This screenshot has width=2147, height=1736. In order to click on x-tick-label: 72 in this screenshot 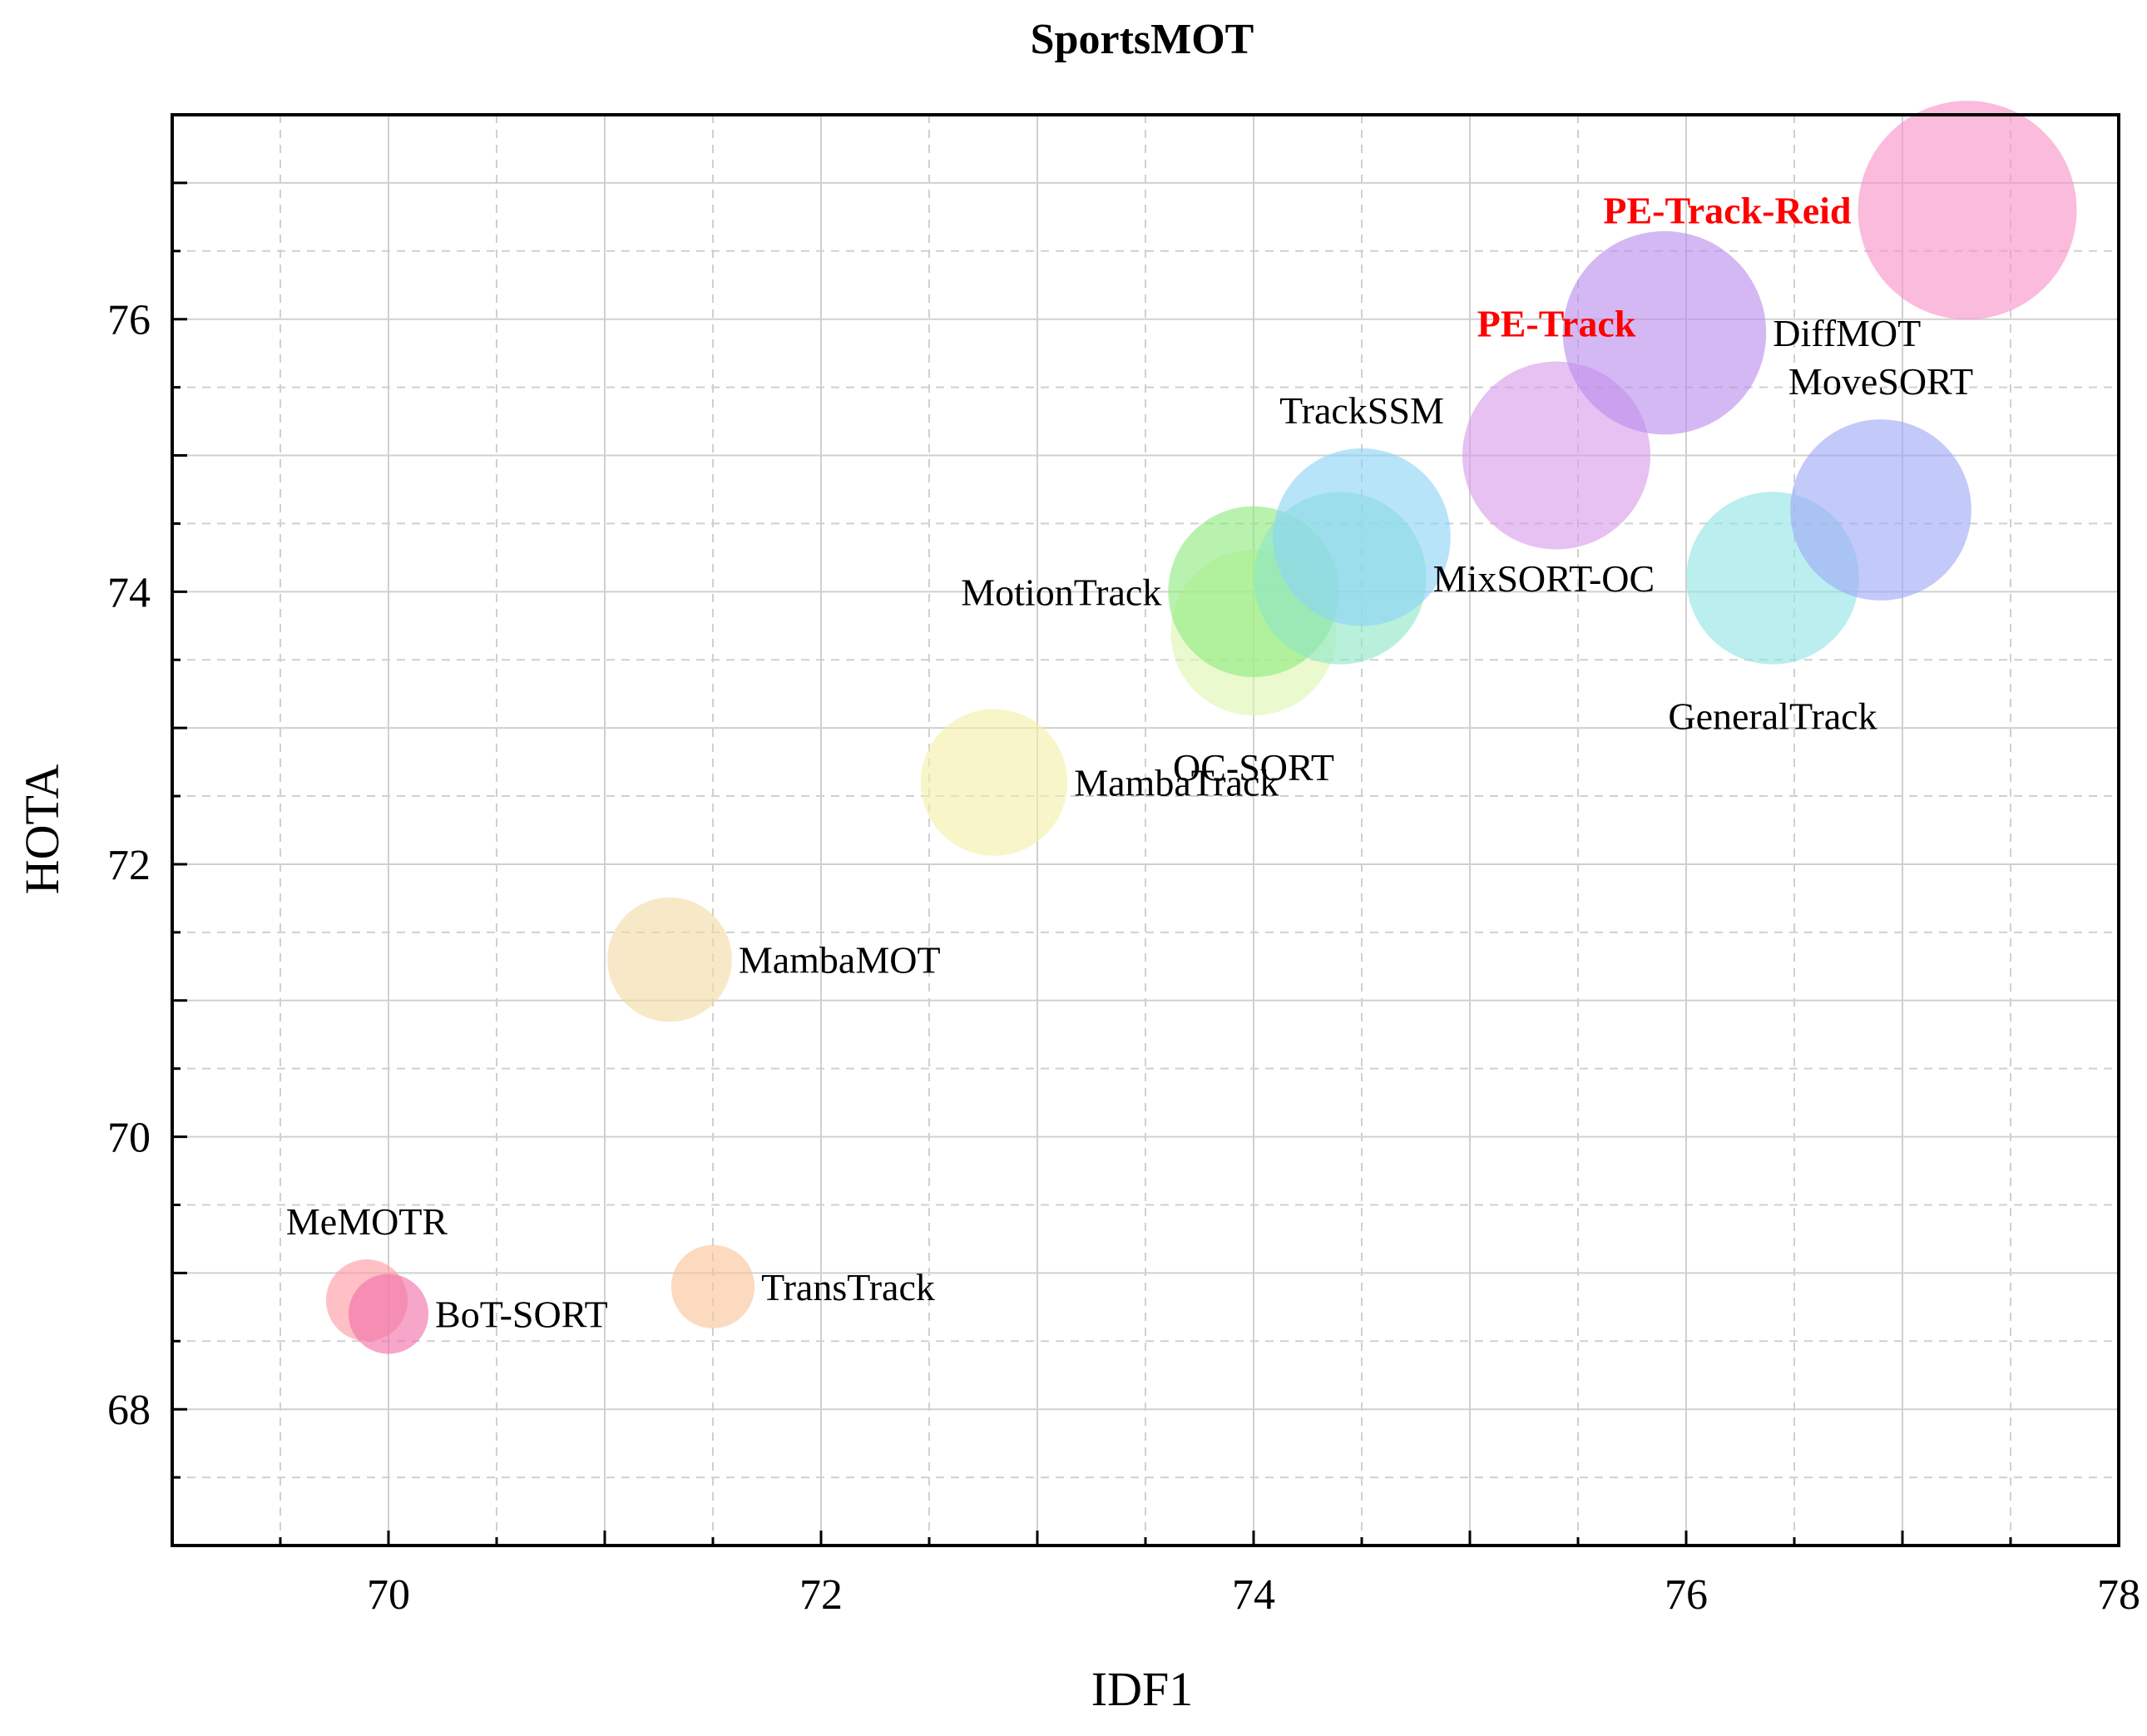, I will do `click(821, 1595)`.